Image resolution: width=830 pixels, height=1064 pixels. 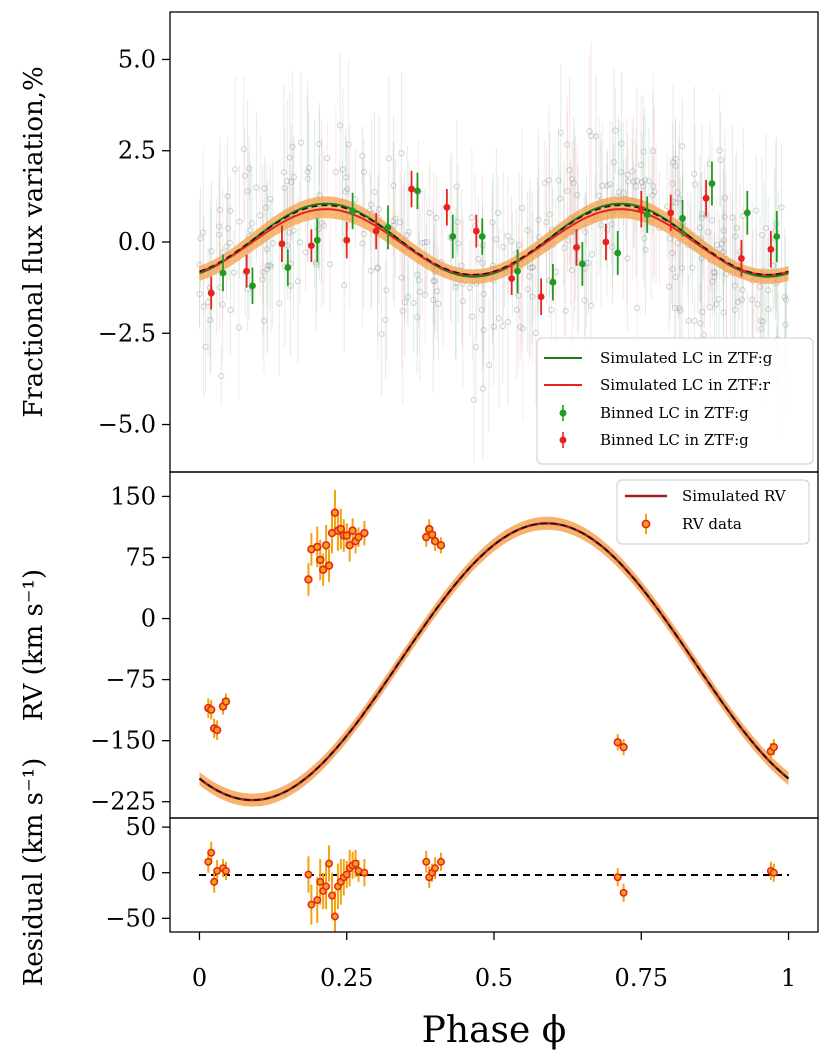 I want to click on rv-ylabel: RV (km s⁻¹), so click(x=34, y=645).